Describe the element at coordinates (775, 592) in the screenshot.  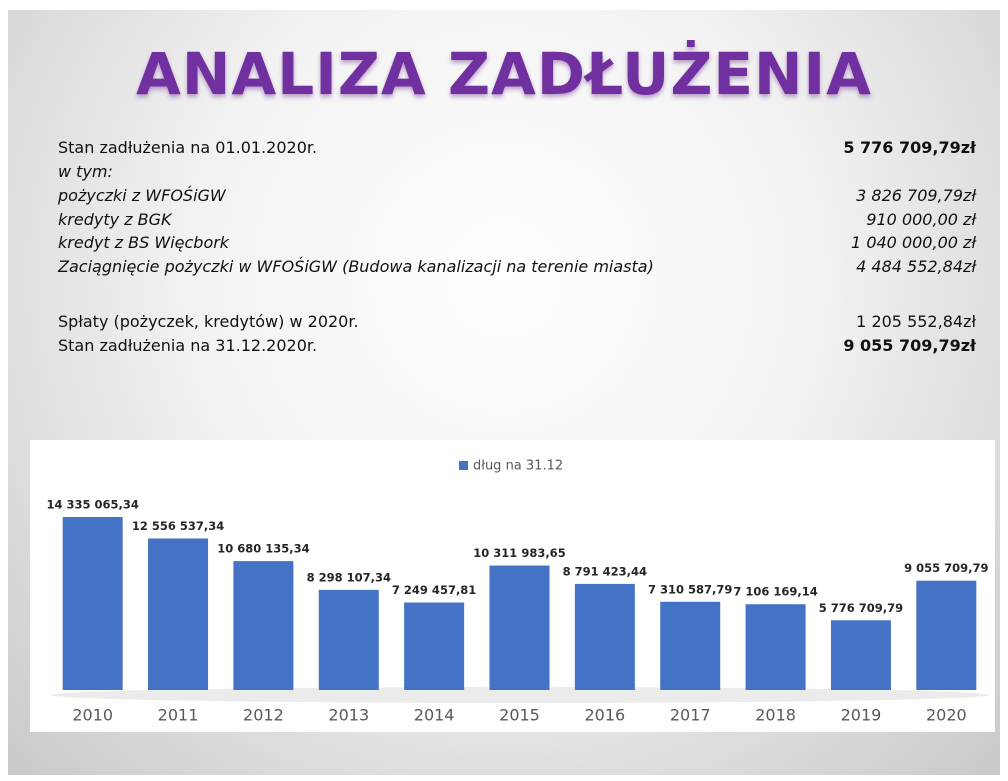
I see `data-label: 7 106 169,14` at that location.